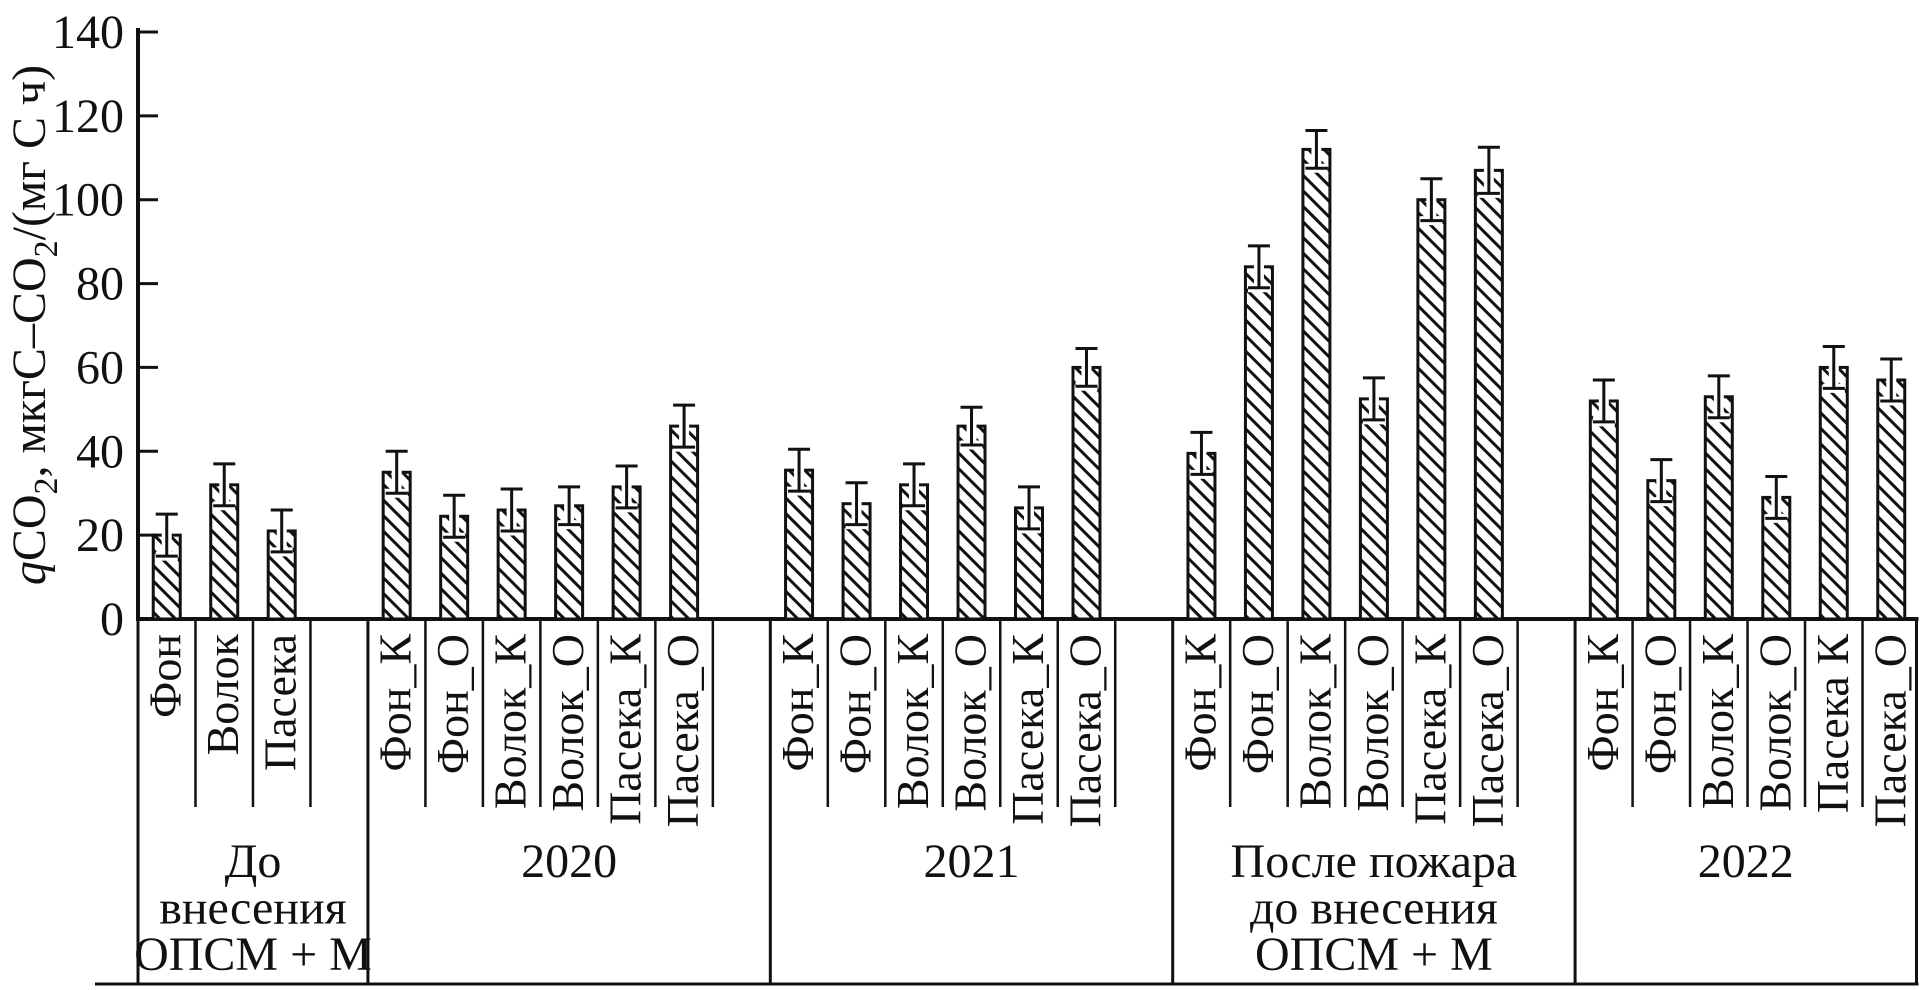 This screenshot has height=990, width=1920. I want to click on group-title: до внесения, so click(1374, 908).